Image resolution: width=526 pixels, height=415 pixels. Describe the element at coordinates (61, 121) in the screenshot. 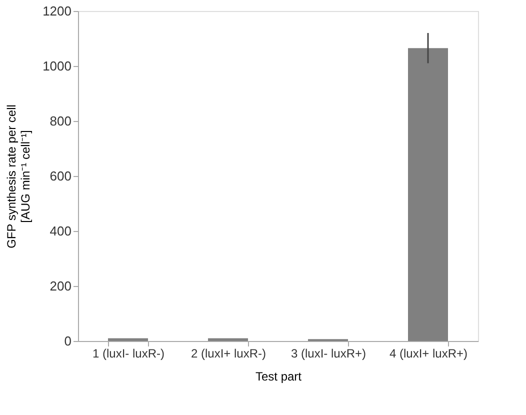

I see `y-tick-label: 800` at that location.